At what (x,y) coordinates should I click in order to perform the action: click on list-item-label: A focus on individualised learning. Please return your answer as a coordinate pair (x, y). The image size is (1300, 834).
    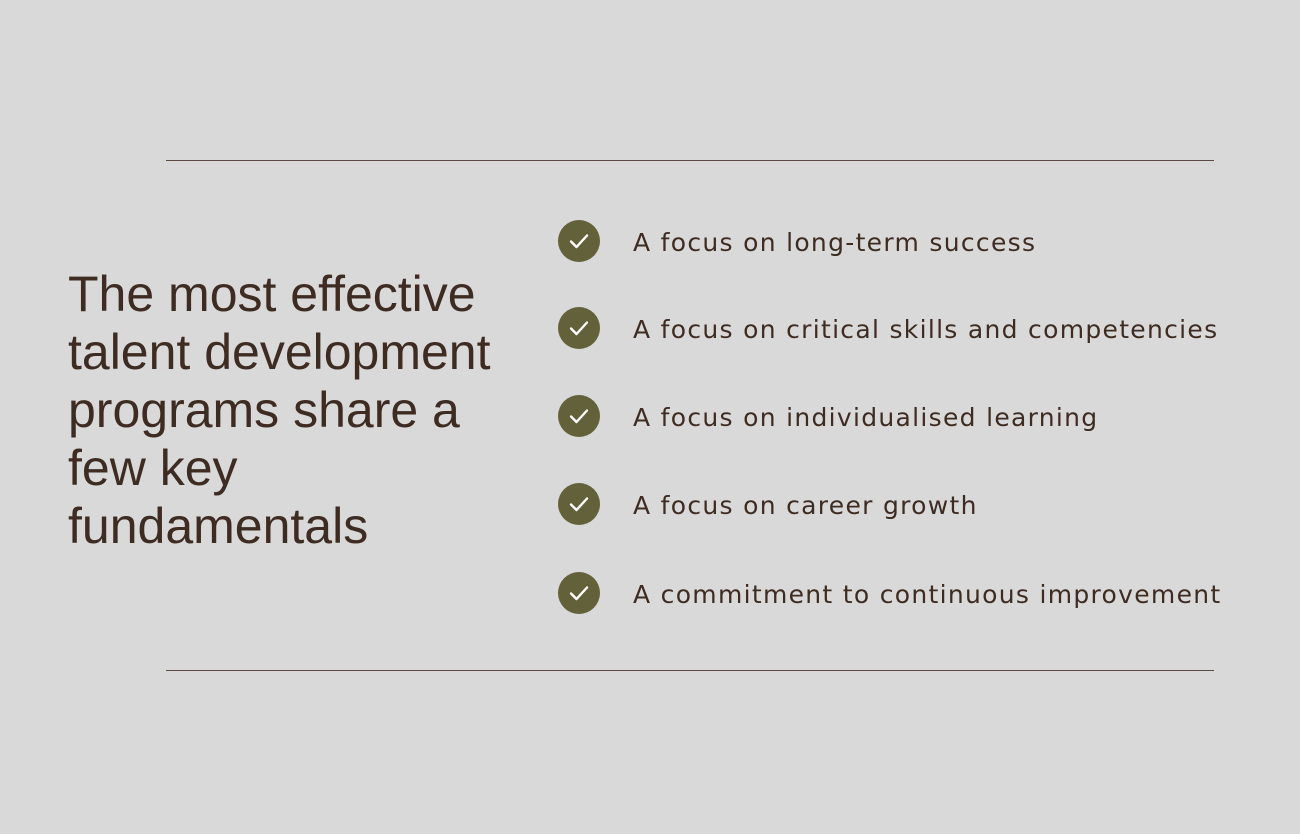
    Looking at the image, I should click on (866, 417).